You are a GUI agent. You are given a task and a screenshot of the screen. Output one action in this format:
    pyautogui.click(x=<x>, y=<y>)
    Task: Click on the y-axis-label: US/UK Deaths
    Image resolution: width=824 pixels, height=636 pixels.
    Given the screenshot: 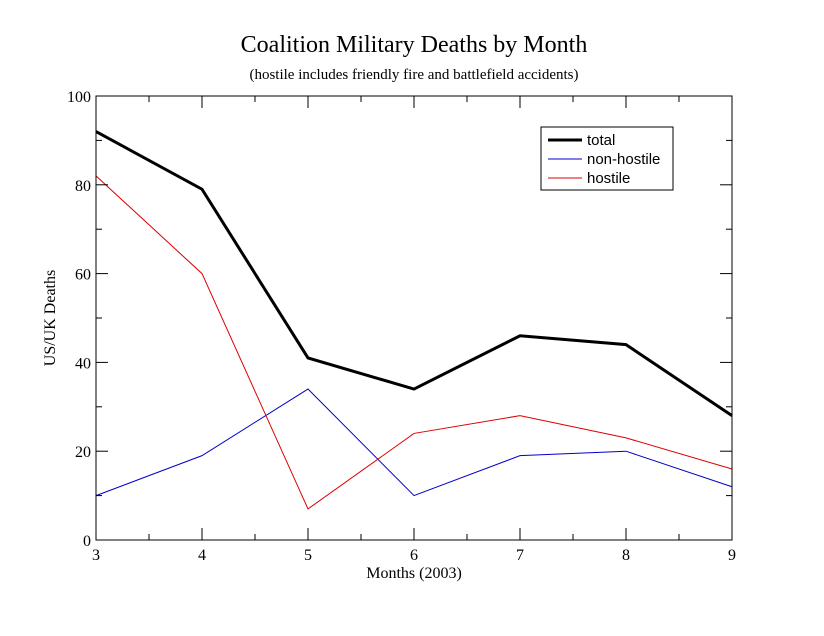 What is the action you would take?
    pyautogui.click(x=50, y=318)
    